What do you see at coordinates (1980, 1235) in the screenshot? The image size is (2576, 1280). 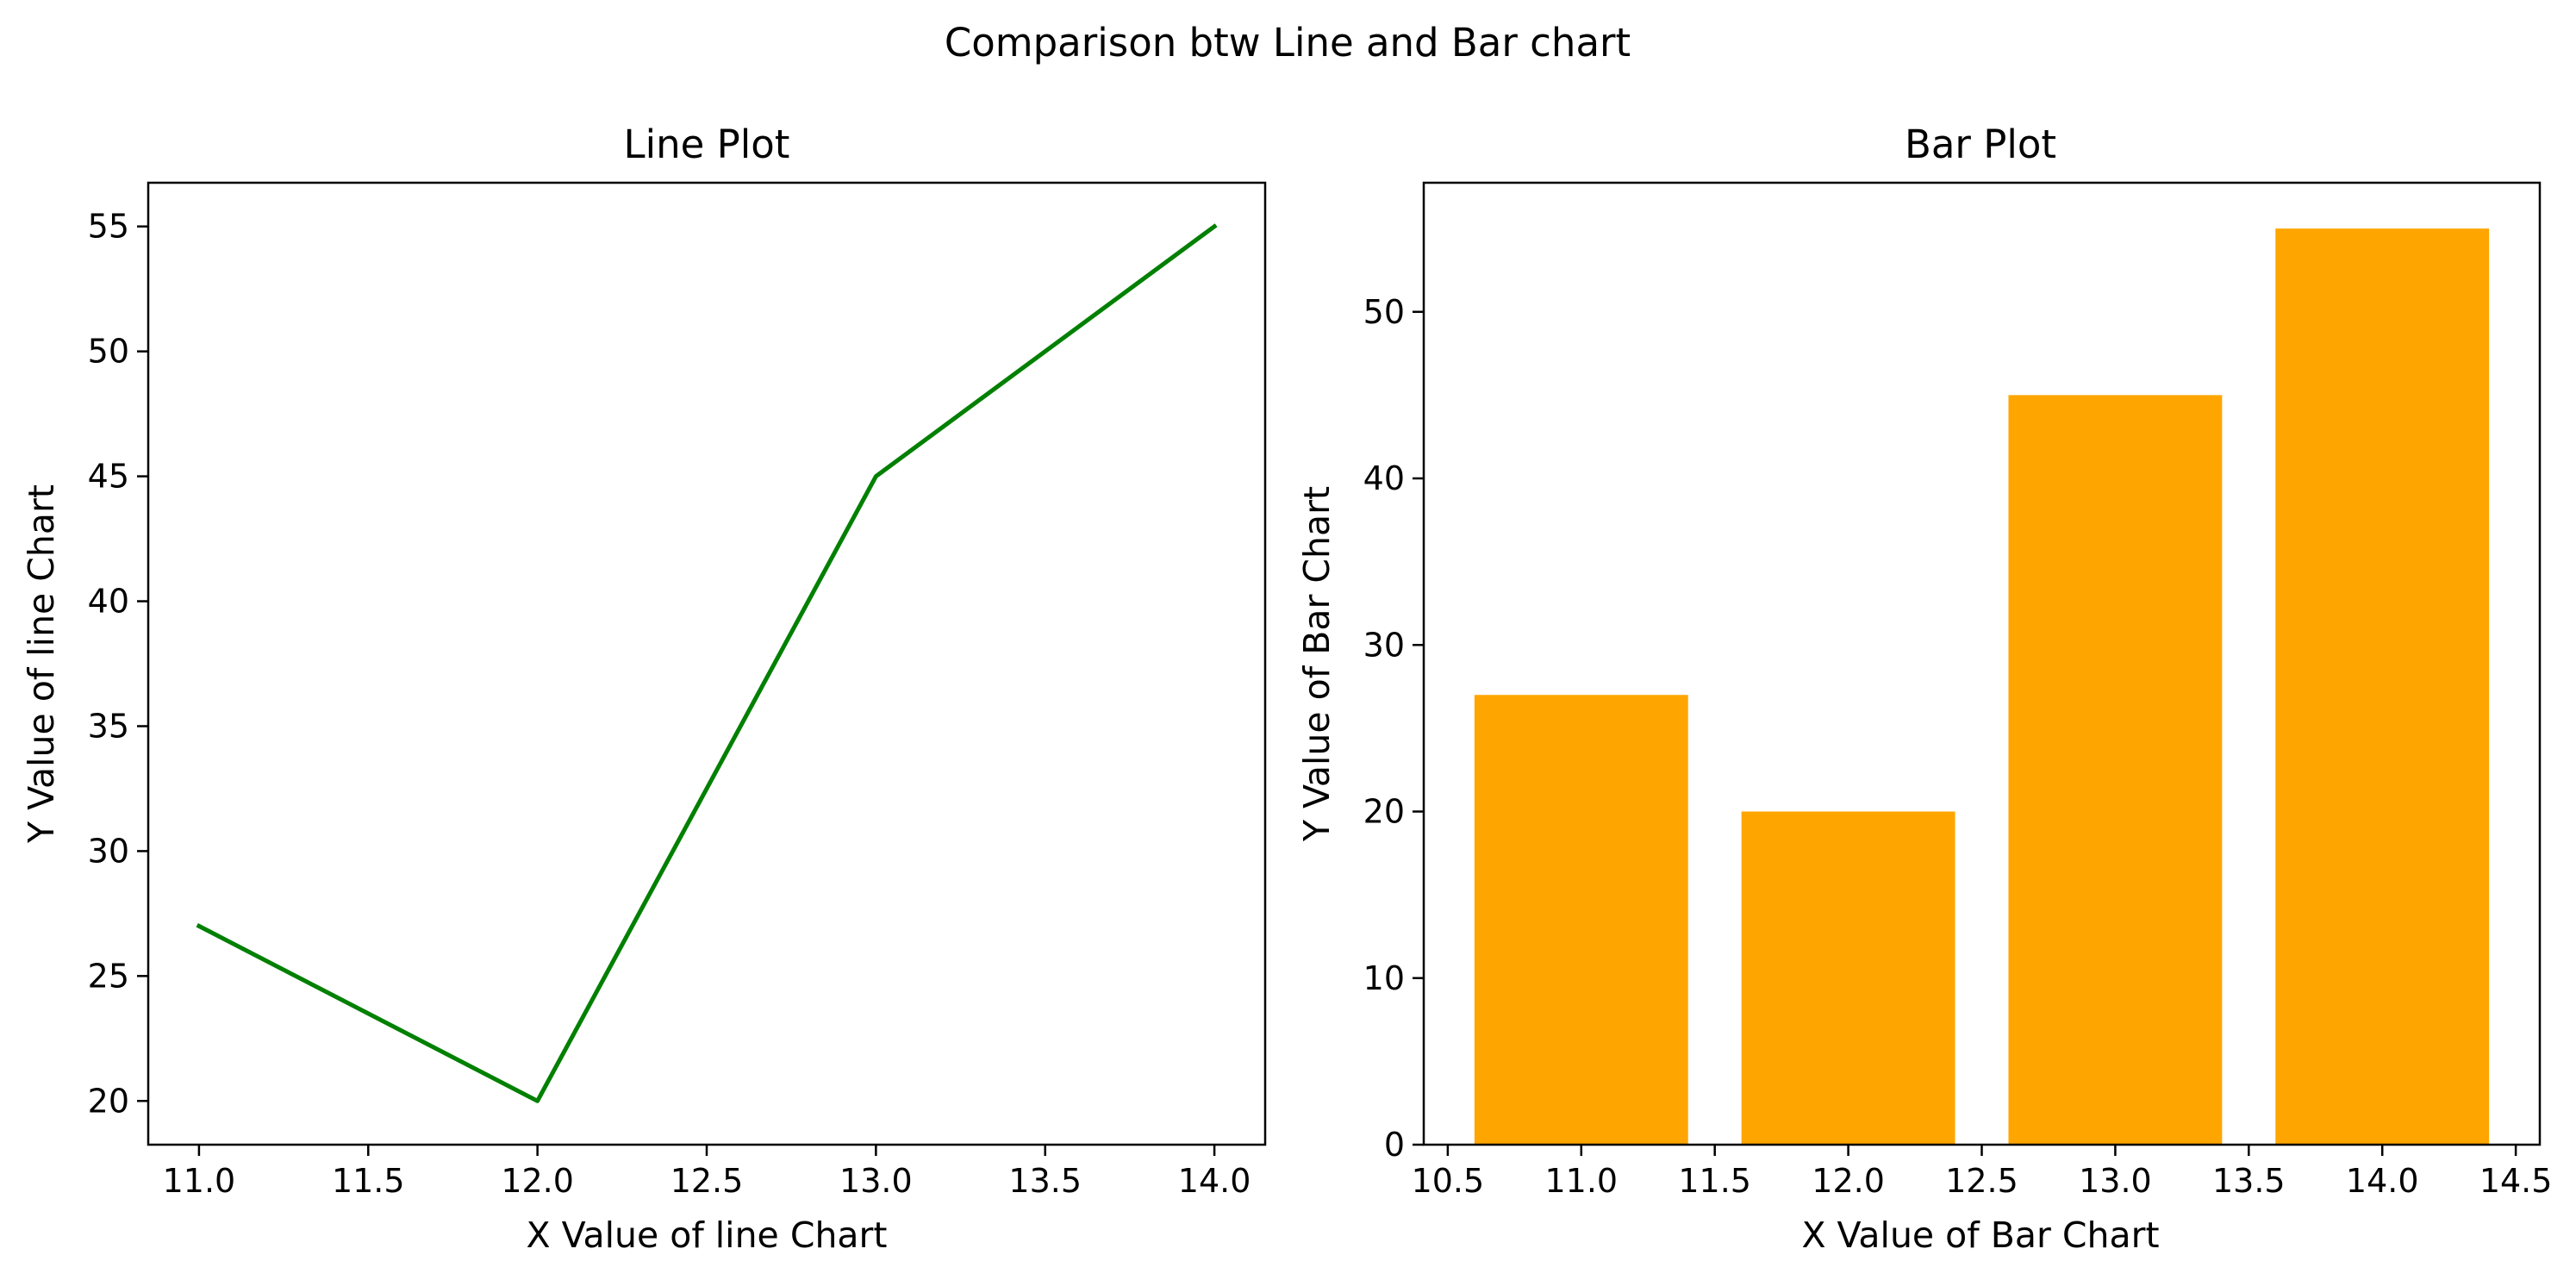 I see `bar-plot-x-axis-label: X Value of Bar Chart` at bounding box center [1980, 1235].